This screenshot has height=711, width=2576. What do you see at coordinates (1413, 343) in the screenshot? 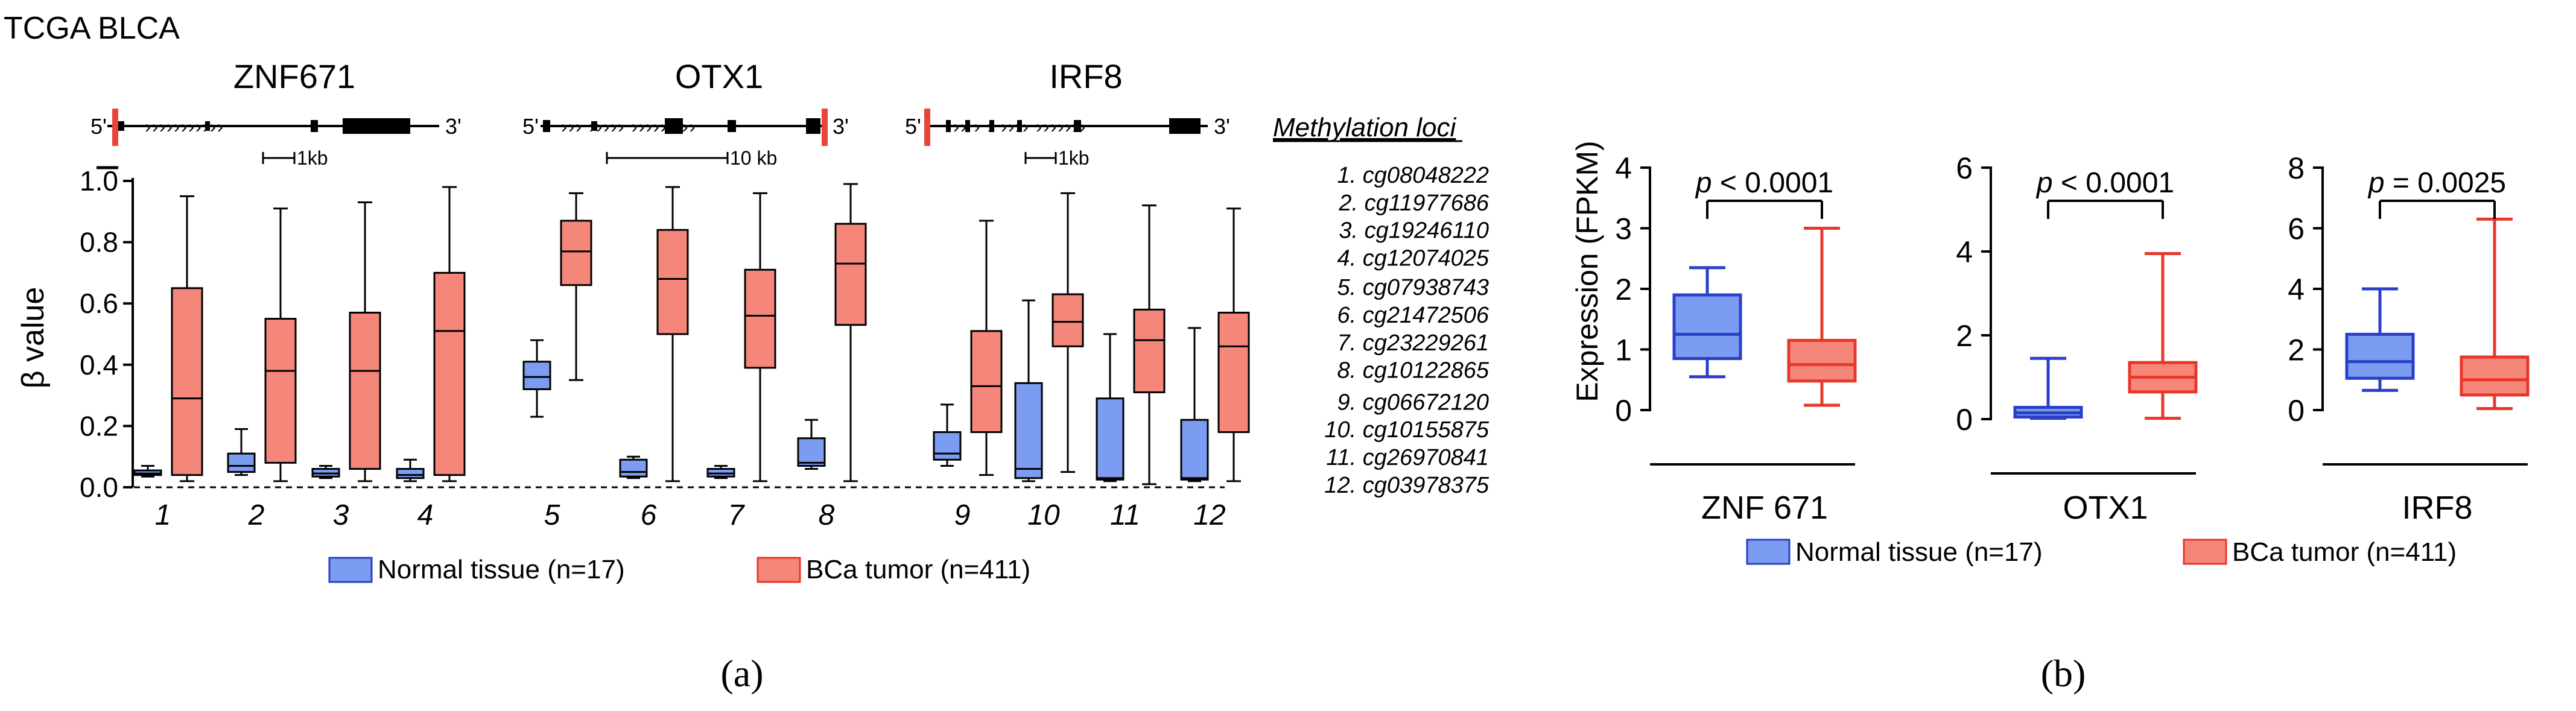
I see `methylation-locus-item: 7. cg23229261` at bounding box center [1413, 343].